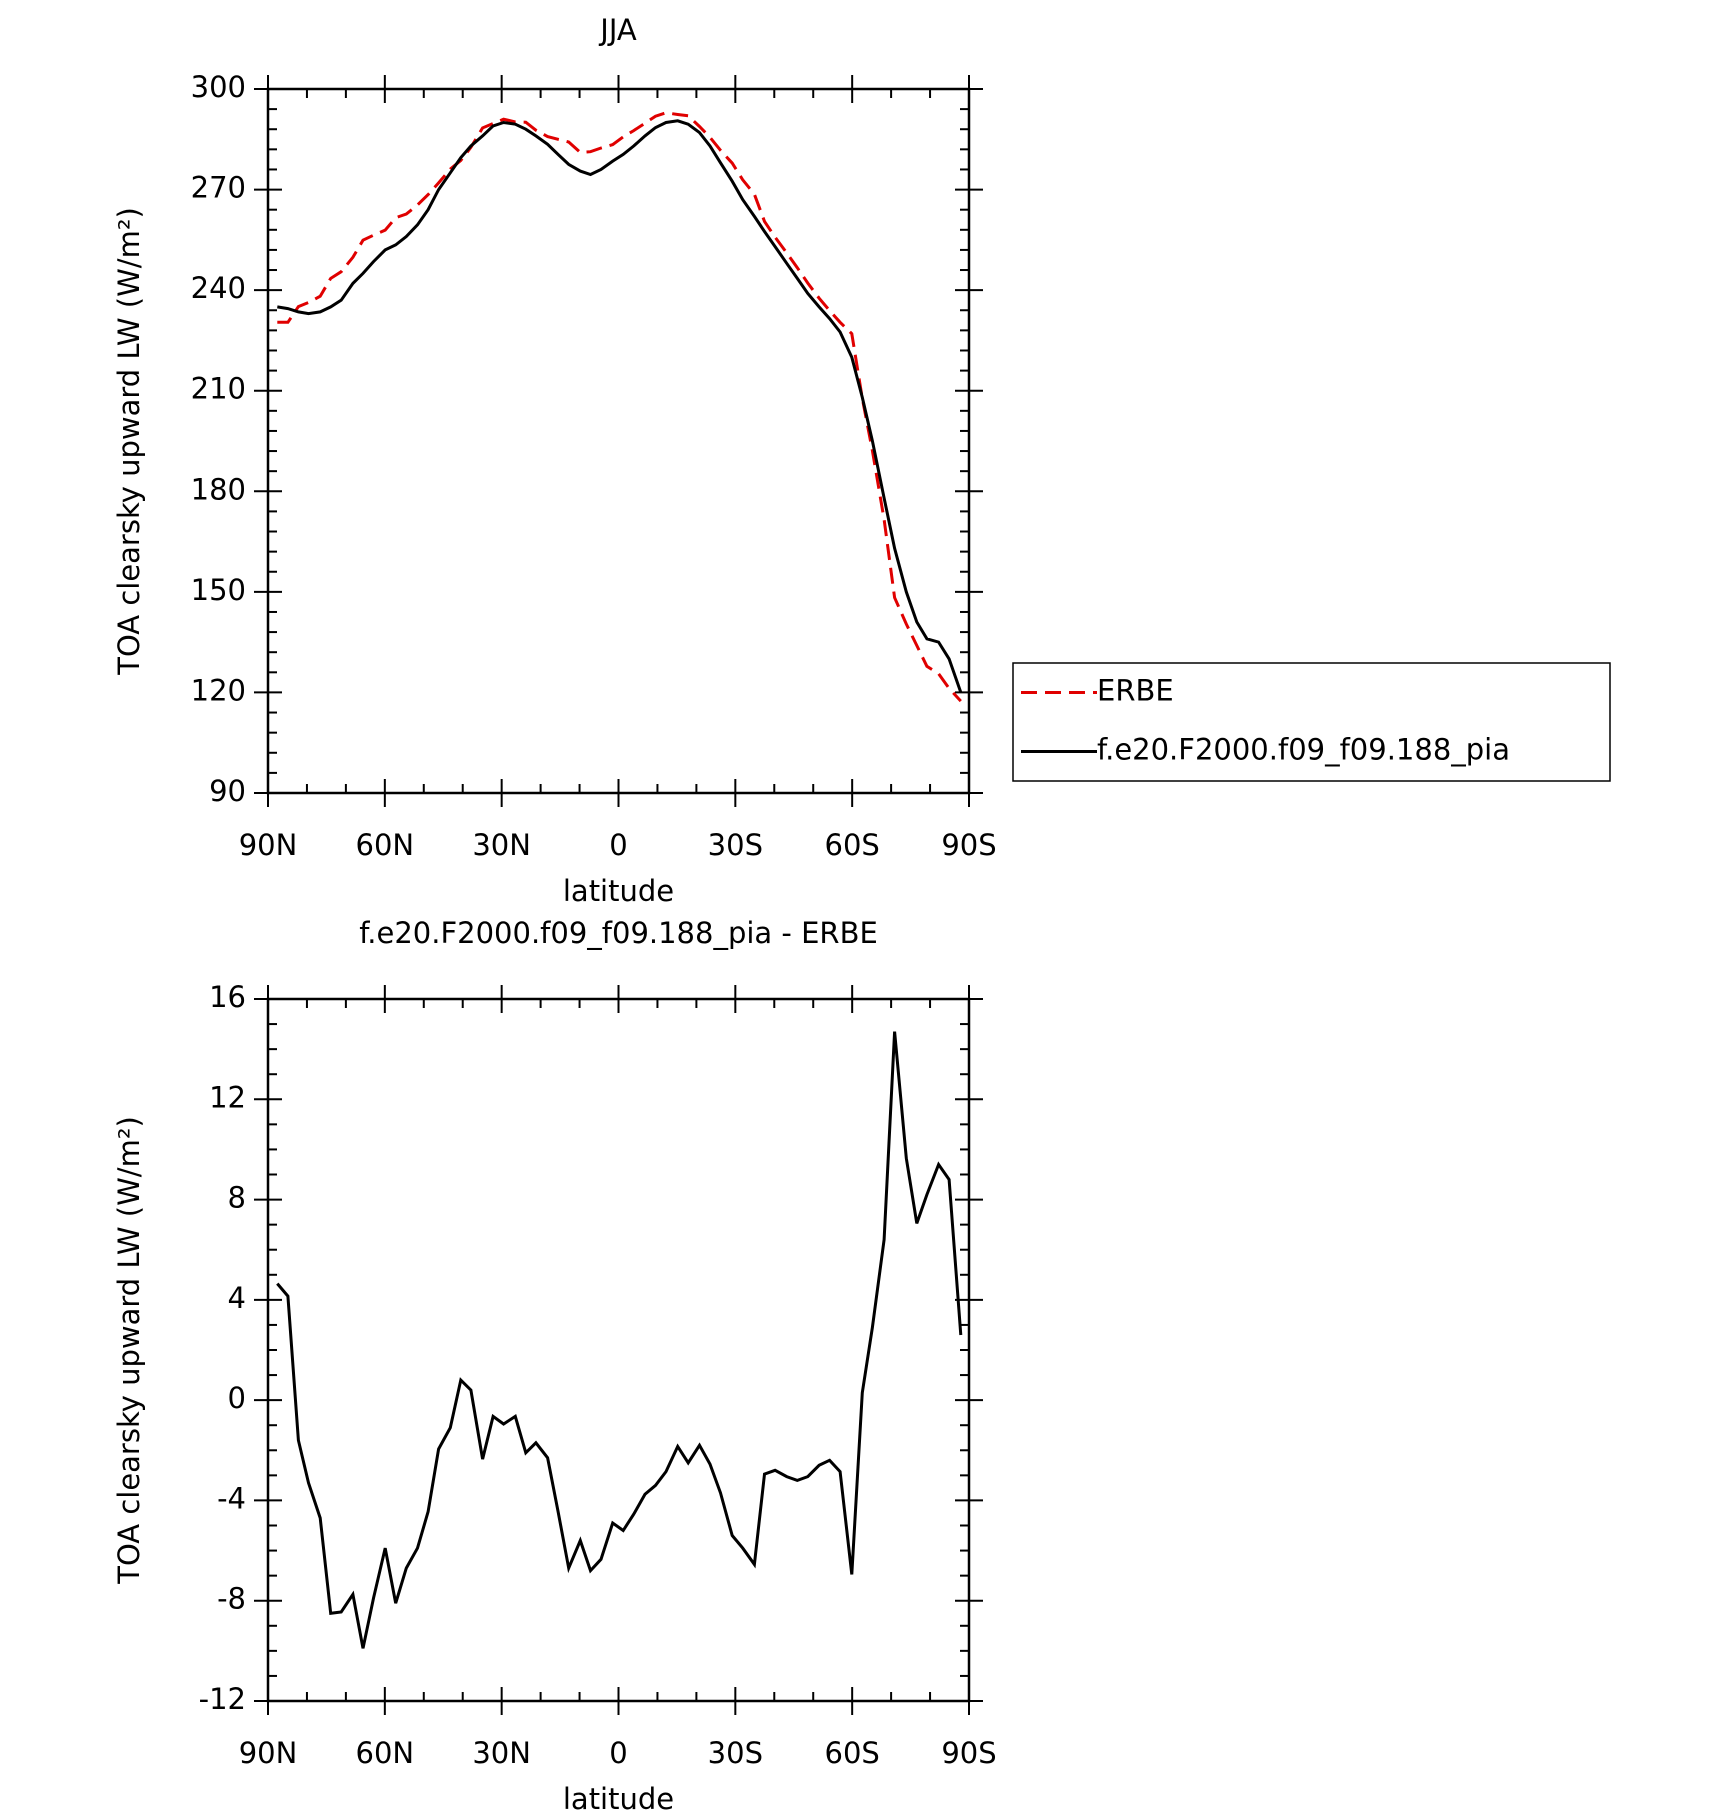 Image resolution: width=1710 pixels, height=1811 pixels. What do you see at coordinates (231, 1599) in the screenshot?
I see `y-tick-label: -8` at bounding box center [231, 1599].